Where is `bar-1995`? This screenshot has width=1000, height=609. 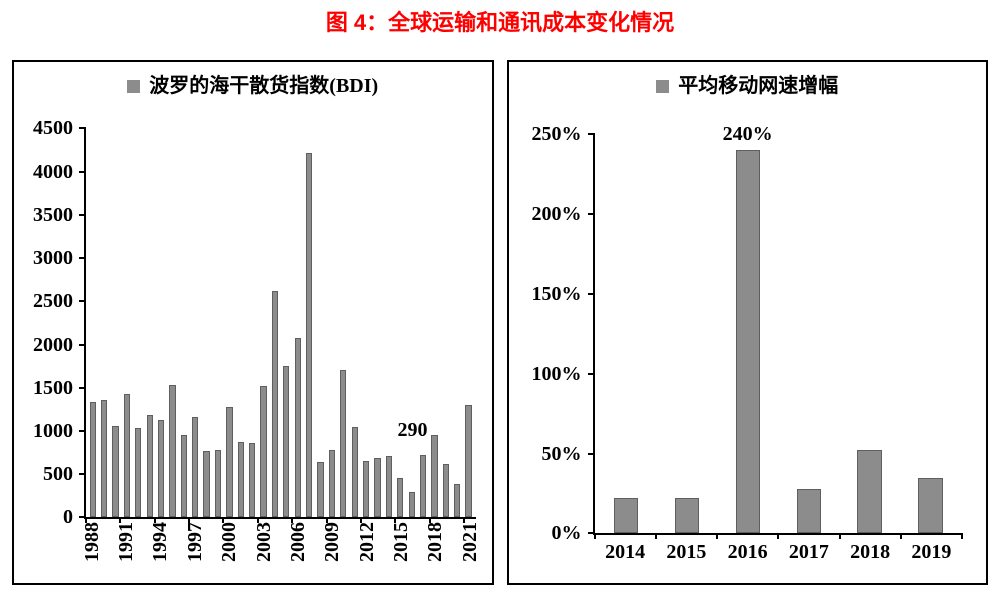
bar-1995 is located at coordinates (172, 451).